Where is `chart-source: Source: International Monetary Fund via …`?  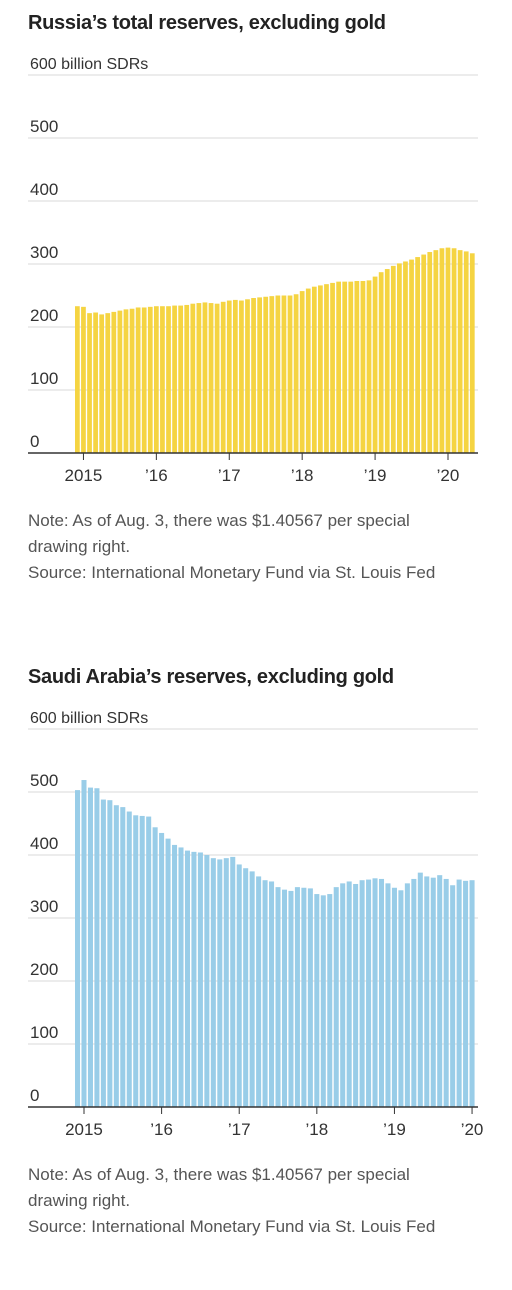
chart-source: Source: International Monetary Fund via … is located at coordinates (232, 1226).